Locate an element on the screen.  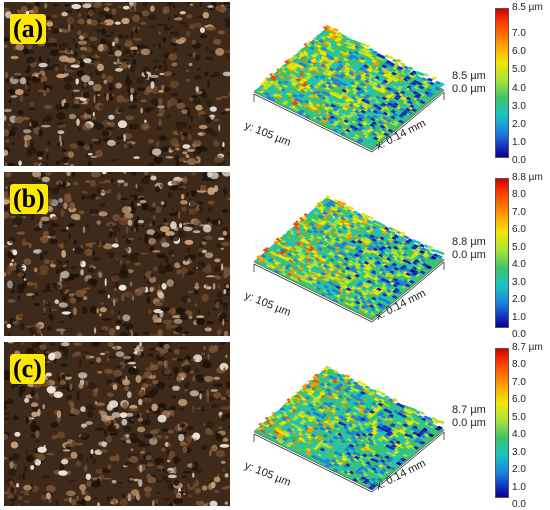
colorbar-max-label: 8.7 µm is located at coordinates (527, 347).